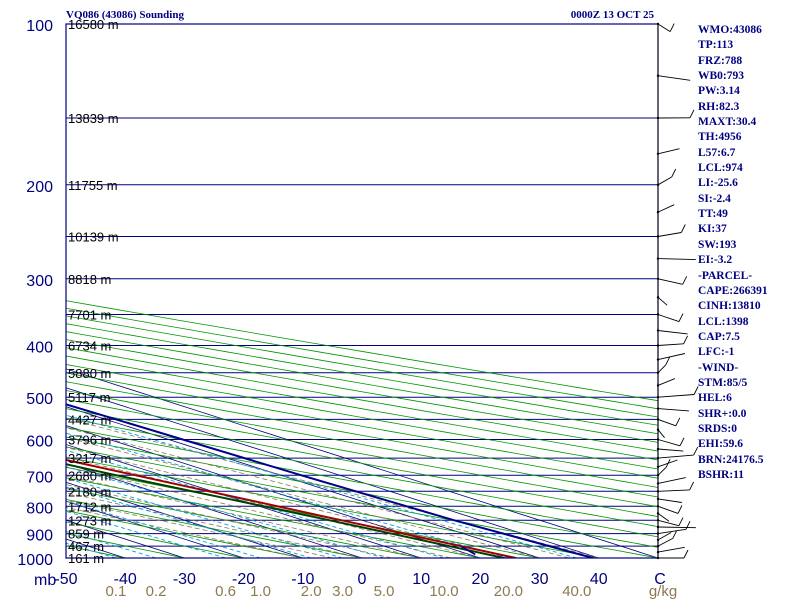 The width and height of the screenshot is (800, 600). I want to click on height-label: 2180 m, so click(89, 491).